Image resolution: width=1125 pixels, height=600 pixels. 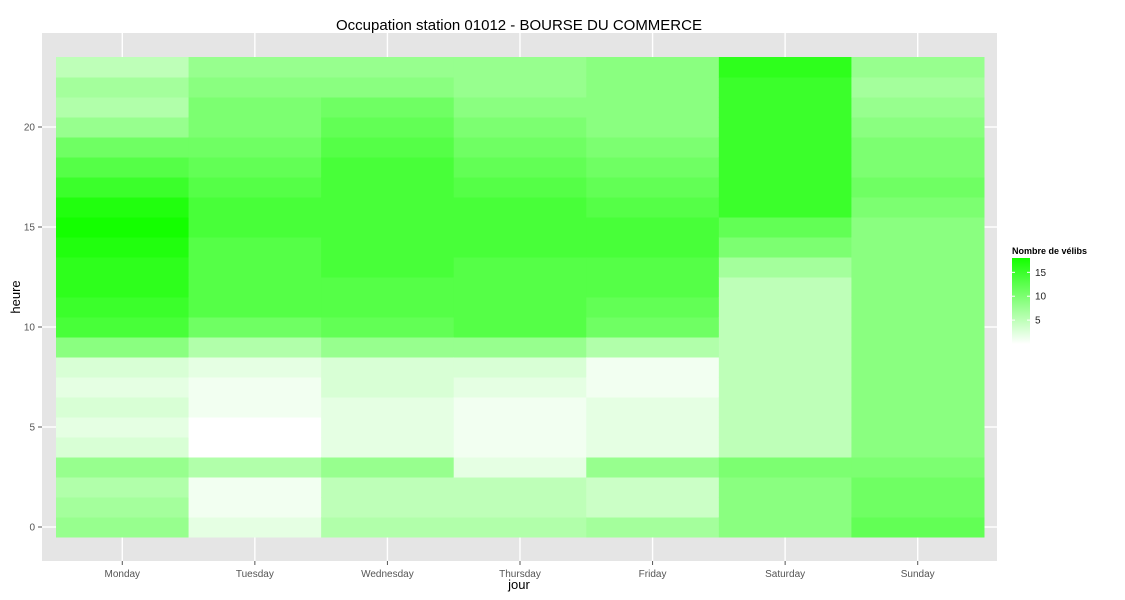 I want to click on x-tick-label: Monday, so click(x=122, y=574).